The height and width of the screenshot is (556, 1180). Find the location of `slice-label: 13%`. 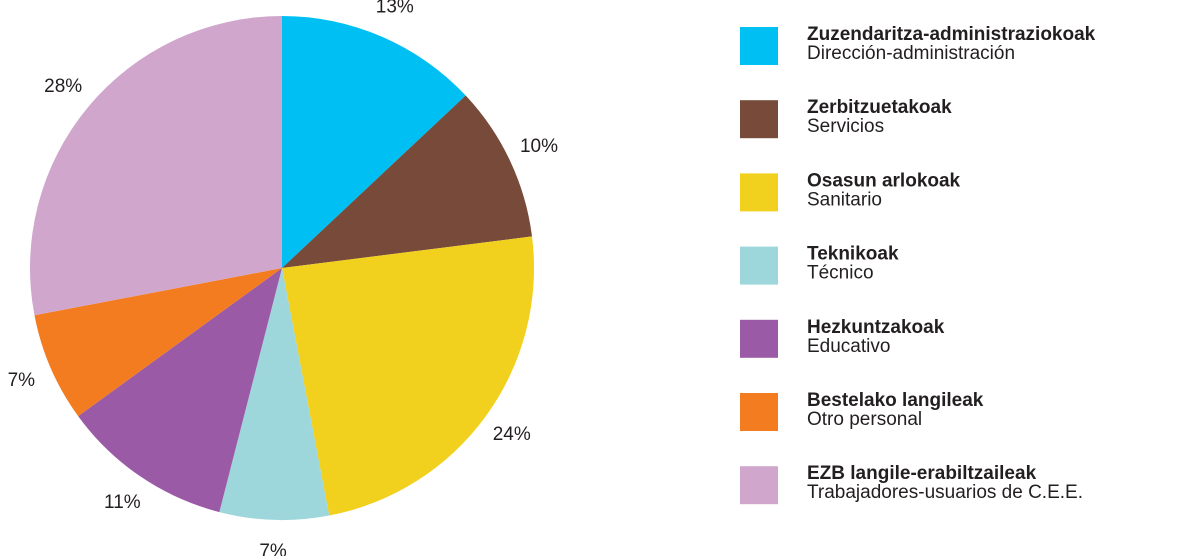

slice-label: 13% is located at coordinates (395, 8).